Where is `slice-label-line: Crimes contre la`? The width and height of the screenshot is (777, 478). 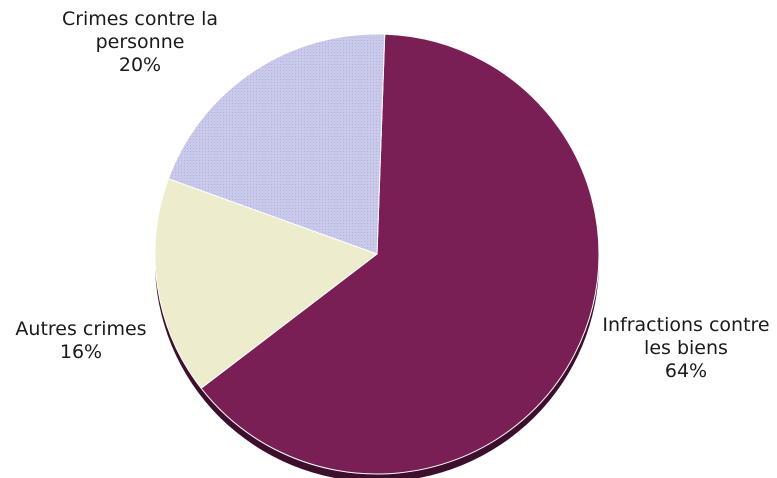
slice-label-line: Crimes contre la is located at coordinates (140, 19).